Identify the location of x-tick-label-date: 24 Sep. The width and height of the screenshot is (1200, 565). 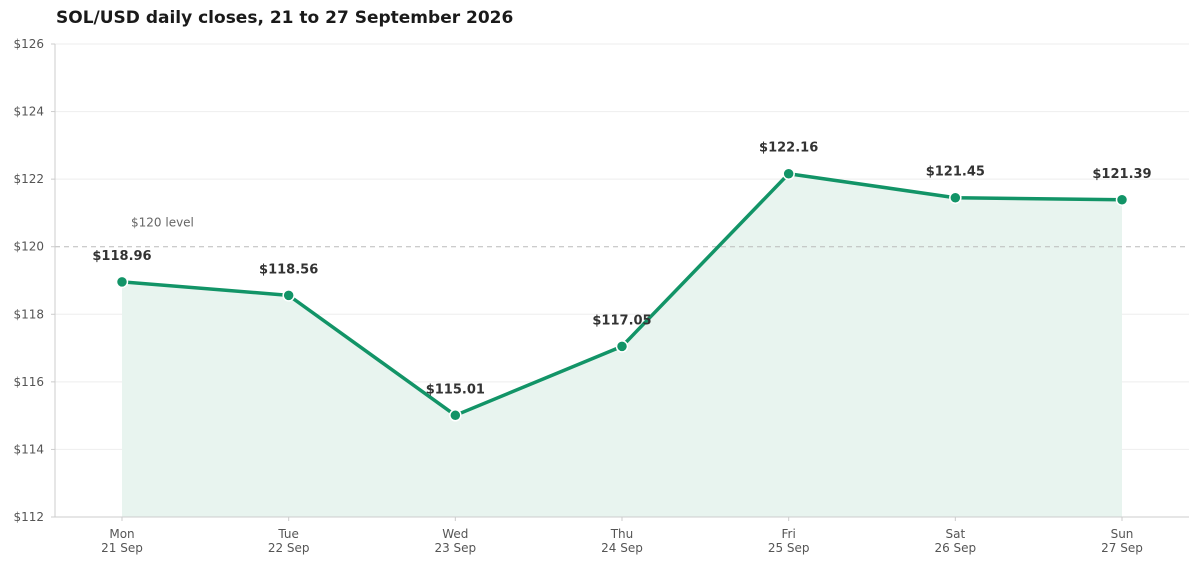
(622, 548).